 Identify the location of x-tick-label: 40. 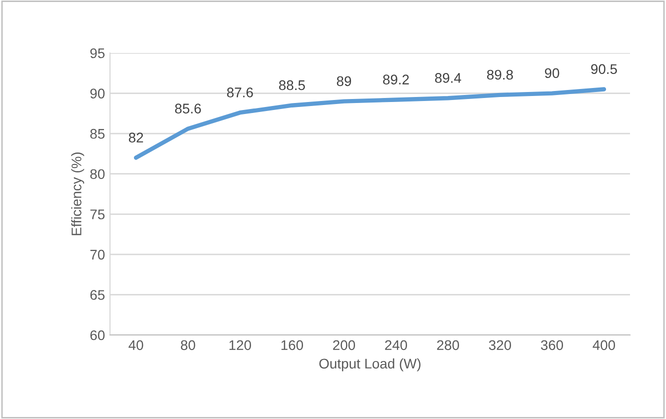
(136, 345).